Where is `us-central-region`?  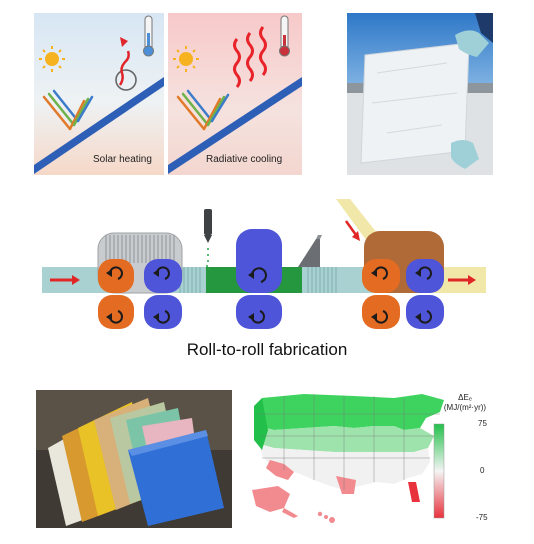 us-central-region is located at coordinates (346, 439).